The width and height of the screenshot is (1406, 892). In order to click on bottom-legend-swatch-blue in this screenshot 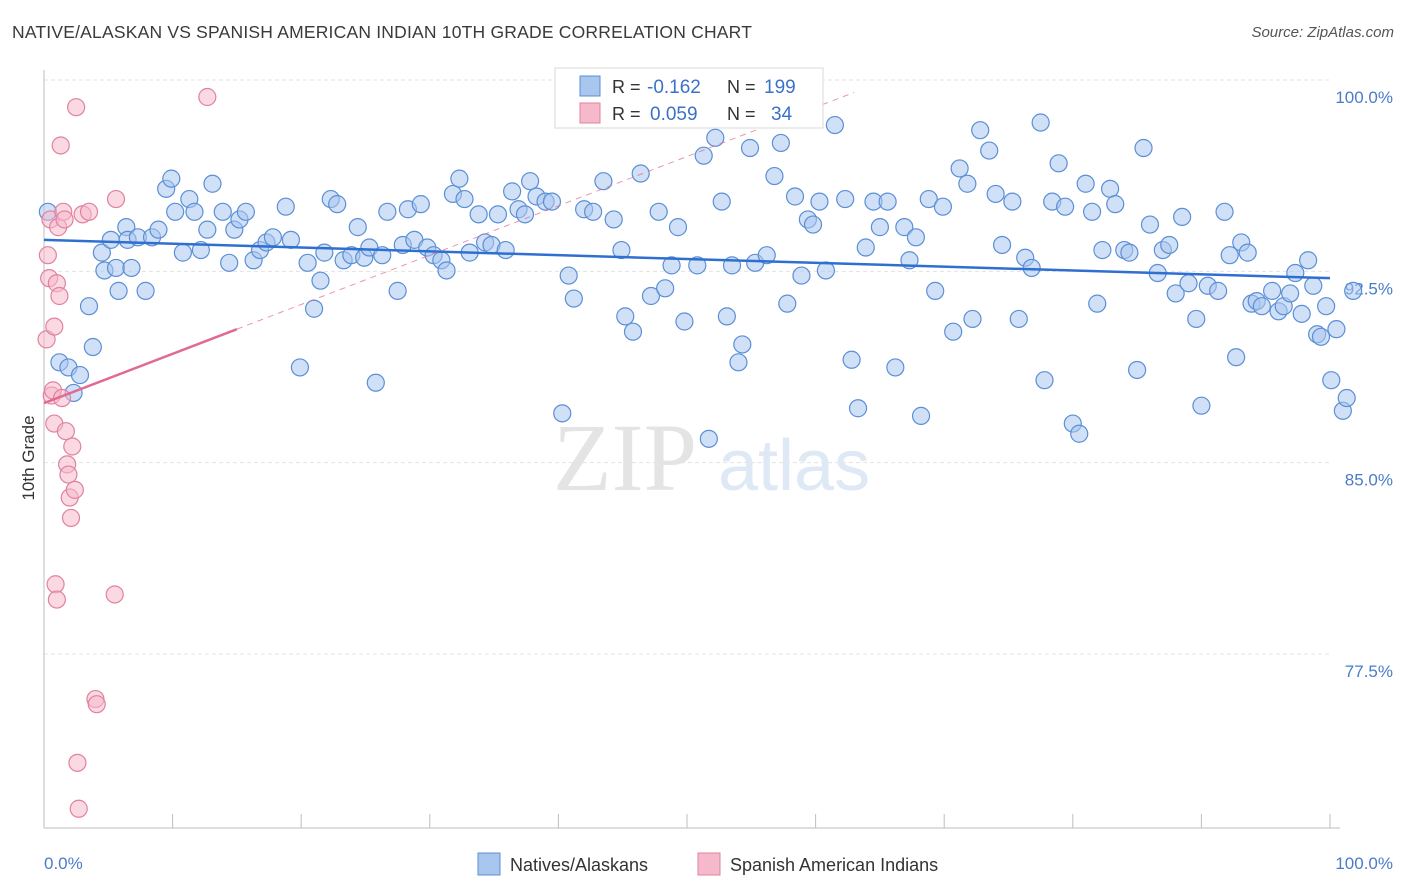, I will do `click(489, 864)`.